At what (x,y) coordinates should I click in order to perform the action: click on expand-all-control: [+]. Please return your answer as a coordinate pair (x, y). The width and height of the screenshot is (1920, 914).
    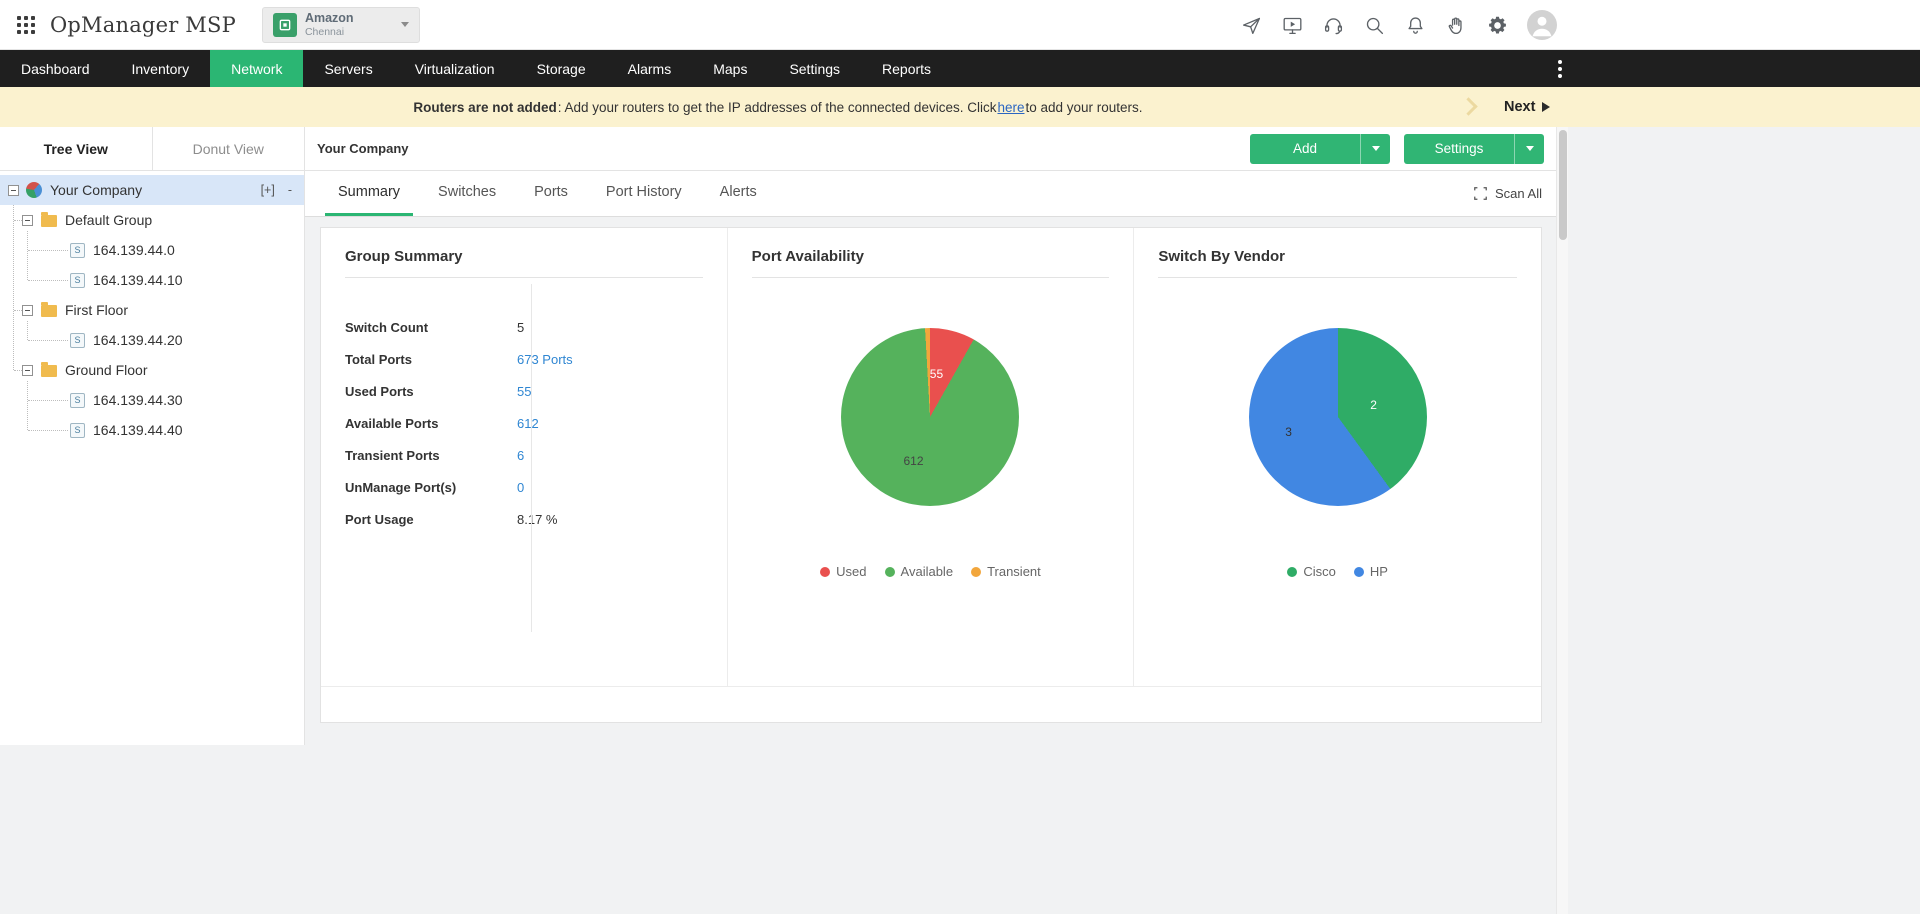
    Looking at the image, I should click on (267, 190).